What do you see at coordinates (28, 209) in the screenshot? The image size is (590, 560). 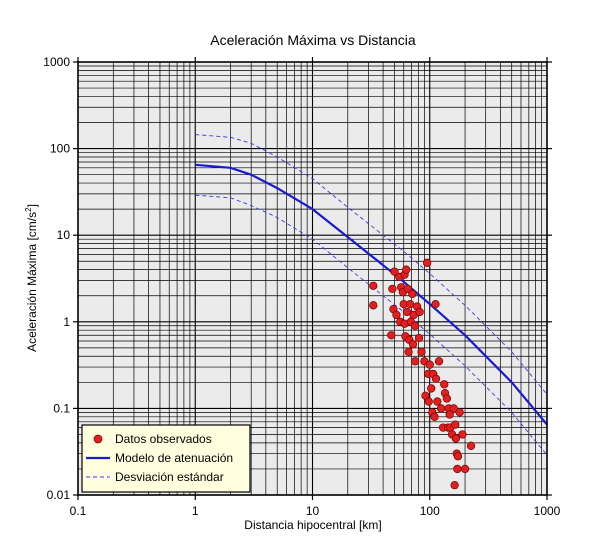 I see `y-axis-title-exponent: 2` at bounding box center [28, 209].